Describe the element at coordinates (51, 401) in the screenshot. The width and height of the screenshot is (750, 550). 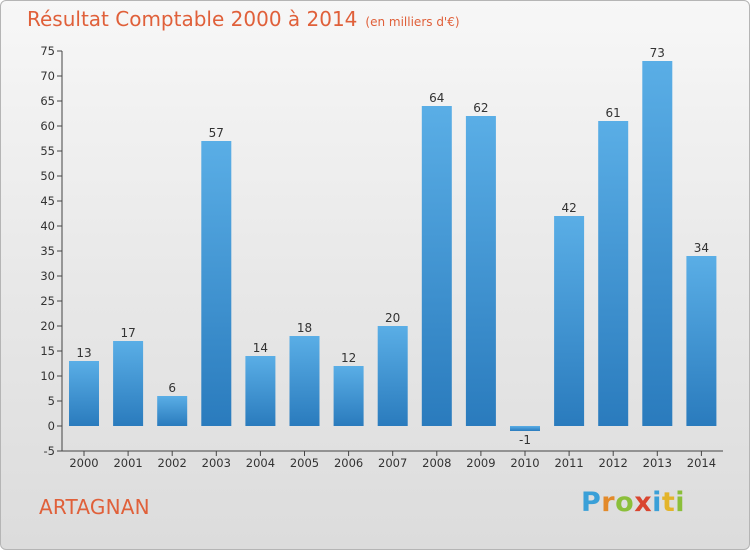
I see `y-tick-label: 5` at that location.